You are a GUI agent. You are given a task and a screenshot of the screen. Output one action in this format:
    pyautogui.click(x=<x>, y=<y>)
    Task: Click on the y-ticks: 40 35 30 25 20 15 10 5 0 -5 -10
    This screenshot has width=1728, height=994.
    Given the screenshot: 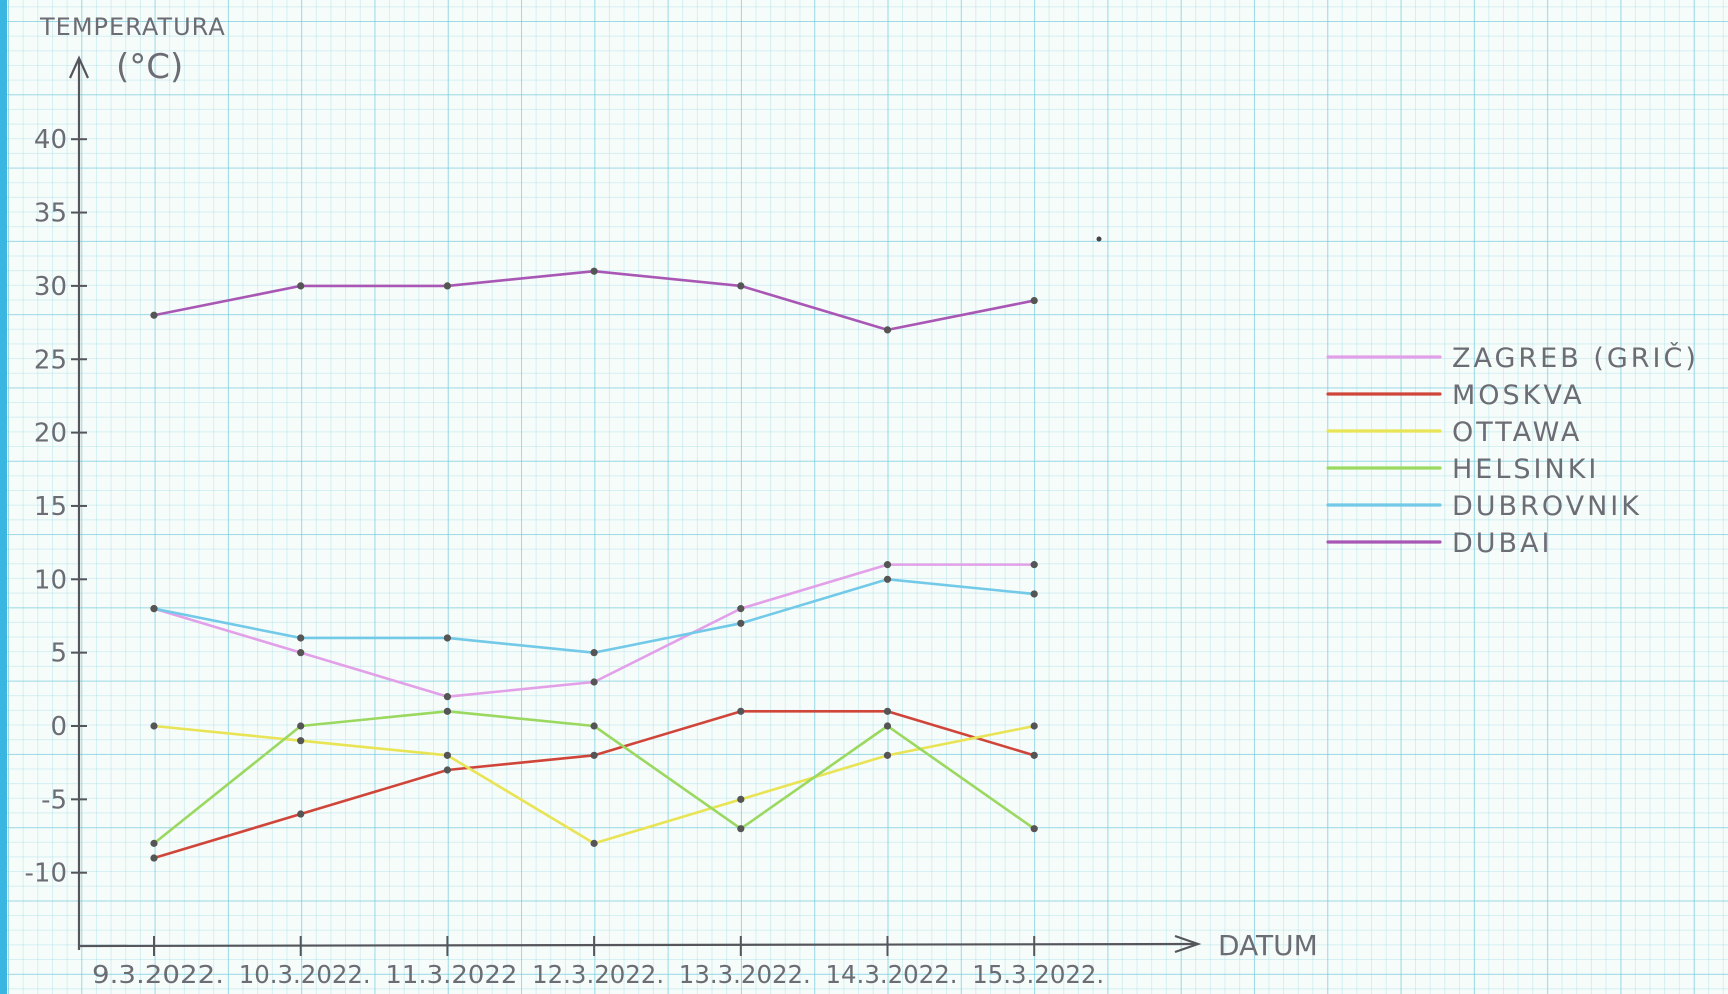 What is the action you would take?
    pyautogui.click(x=56, y=507)
    